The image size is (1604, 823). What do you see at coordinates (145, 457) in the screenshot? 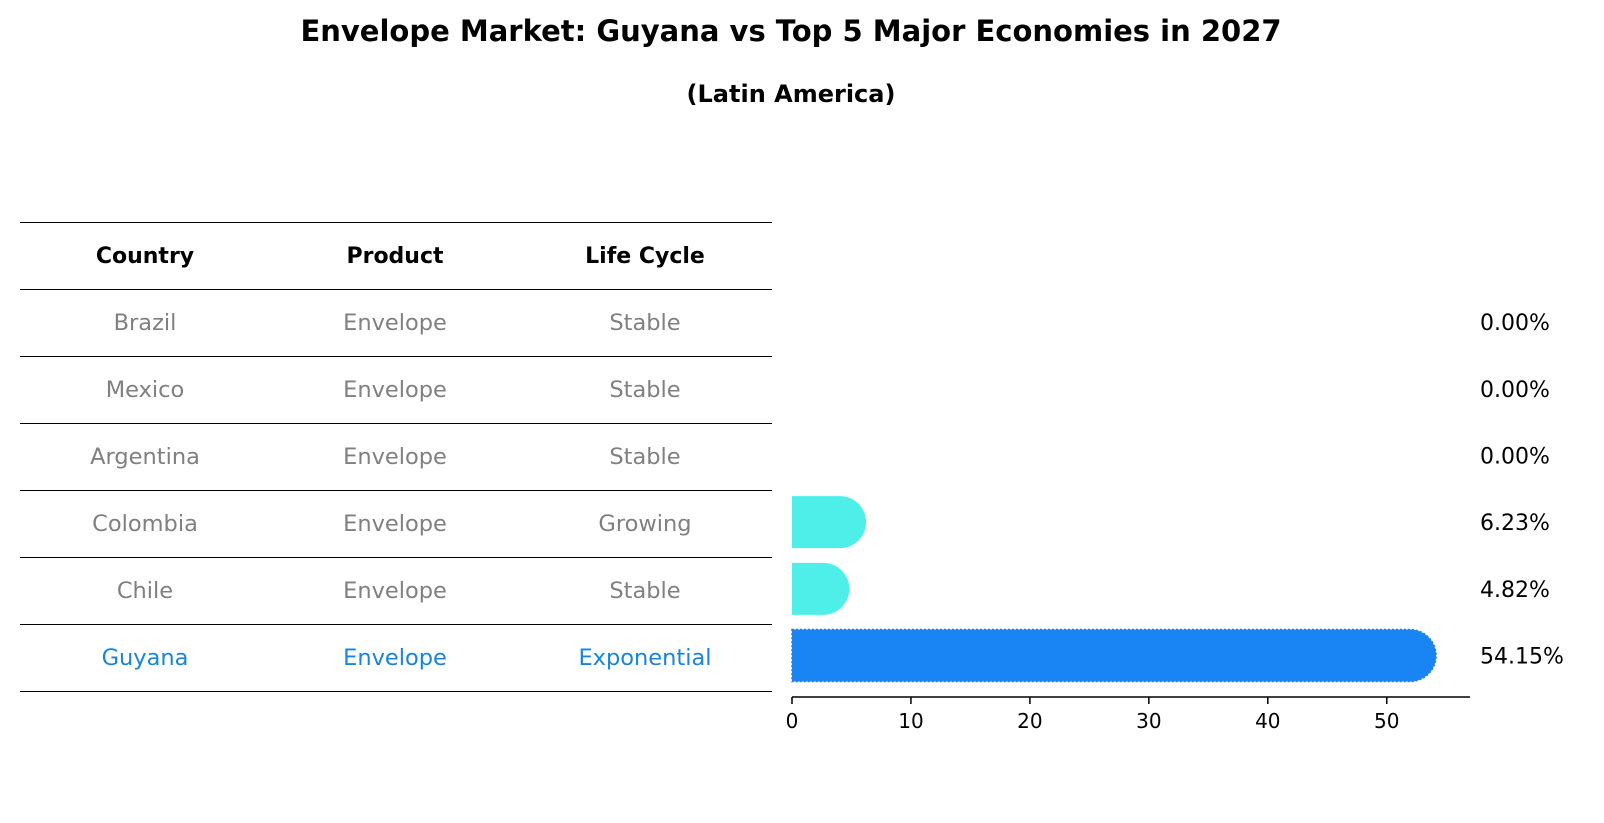
I see `cell-country: Argentina` at bounding box center [145, 457].